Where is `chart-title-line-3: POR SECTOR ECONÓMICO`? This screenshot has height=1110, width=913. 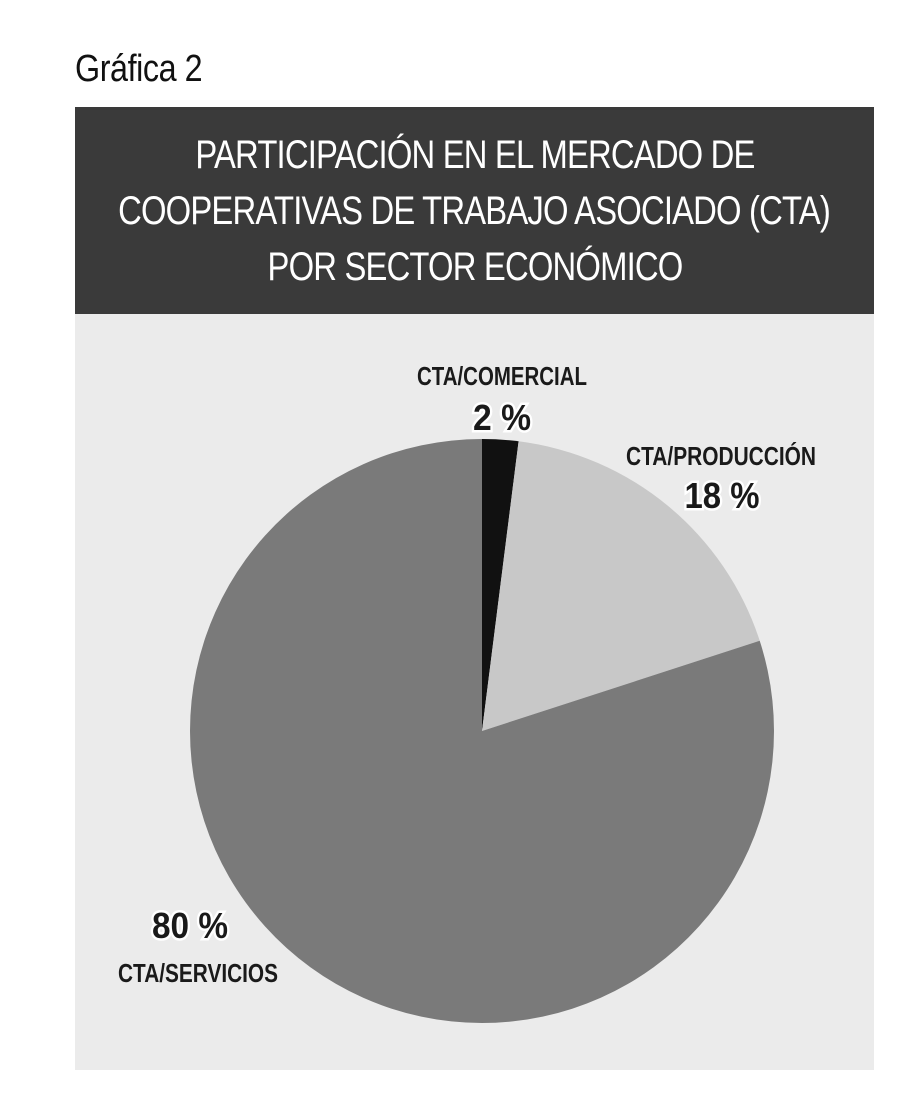
chart-title-line-3: POR SECTOR ECONÓMICO is located at coordinates (475, 266).